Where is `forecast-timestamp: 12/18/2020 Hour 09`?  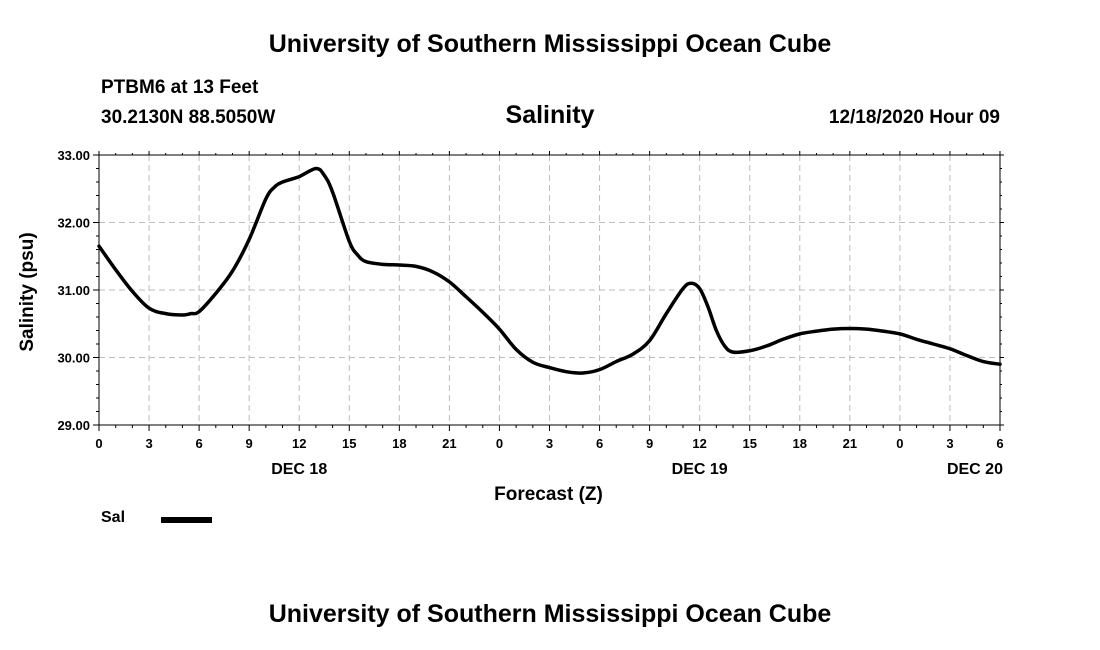 forecast-timestamp: 12/18/2020 Hour 09 is located at coordinates (914, 117).